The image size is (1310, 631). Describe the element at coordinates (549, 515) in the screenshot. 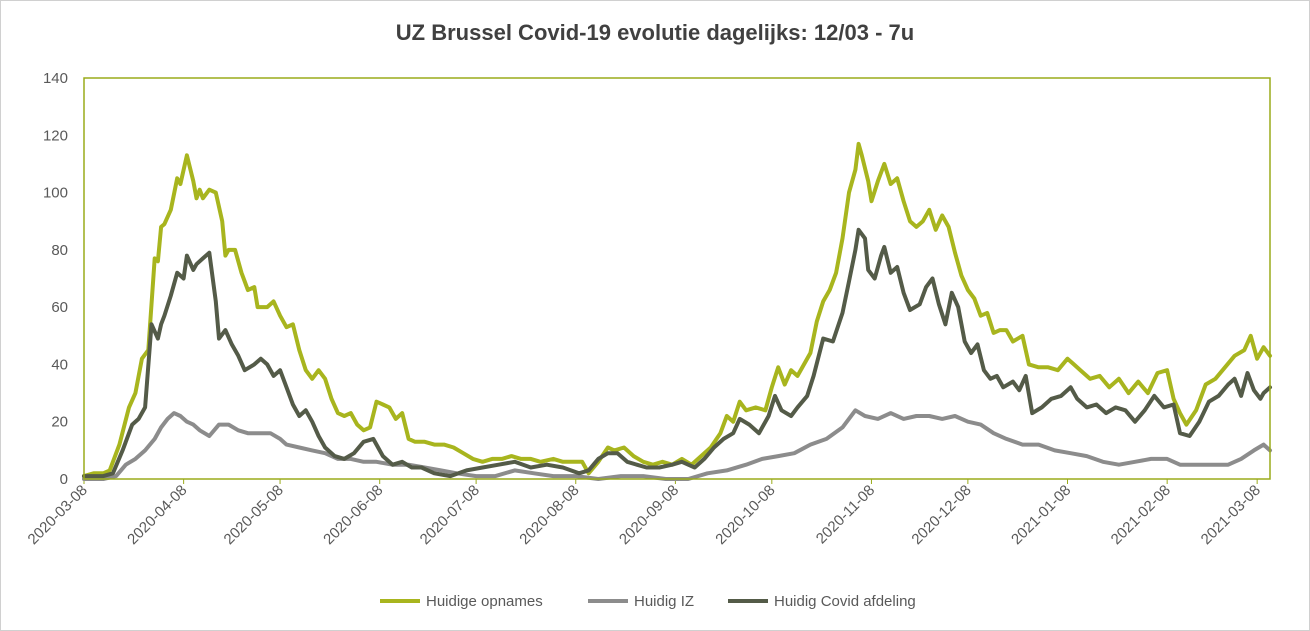

I see `x-tick-label: 2020-08-08` at that location.